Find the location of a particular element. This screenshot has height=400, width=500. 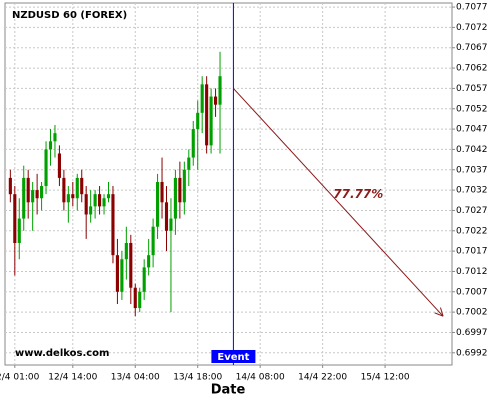

x-tick-label: 15/4 12:00 is located at coordinates (385, 378).